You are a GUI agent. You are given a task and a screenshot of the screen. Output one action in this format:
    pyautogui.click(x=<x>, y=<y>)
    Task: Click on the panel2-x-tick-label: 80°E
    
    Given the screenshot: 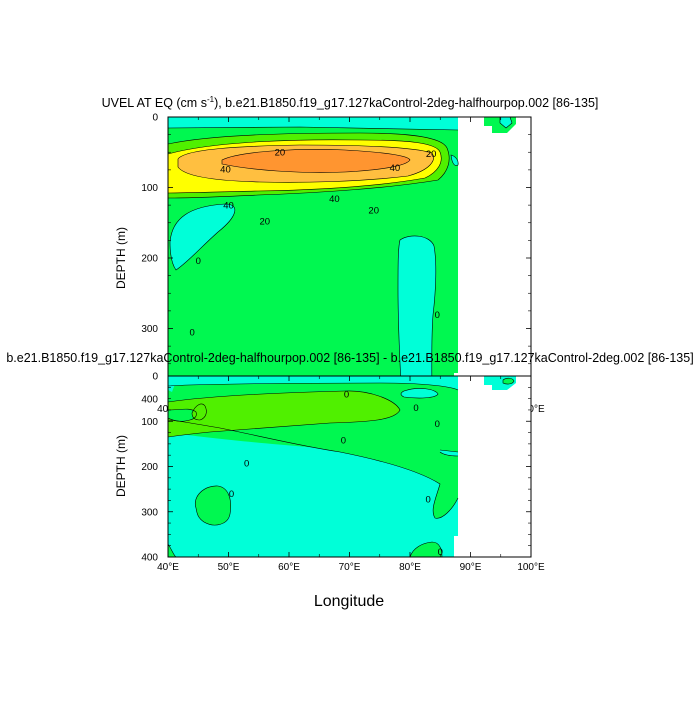 What is the action you would take?
    pyautogui.click(x=410, y=567)
    